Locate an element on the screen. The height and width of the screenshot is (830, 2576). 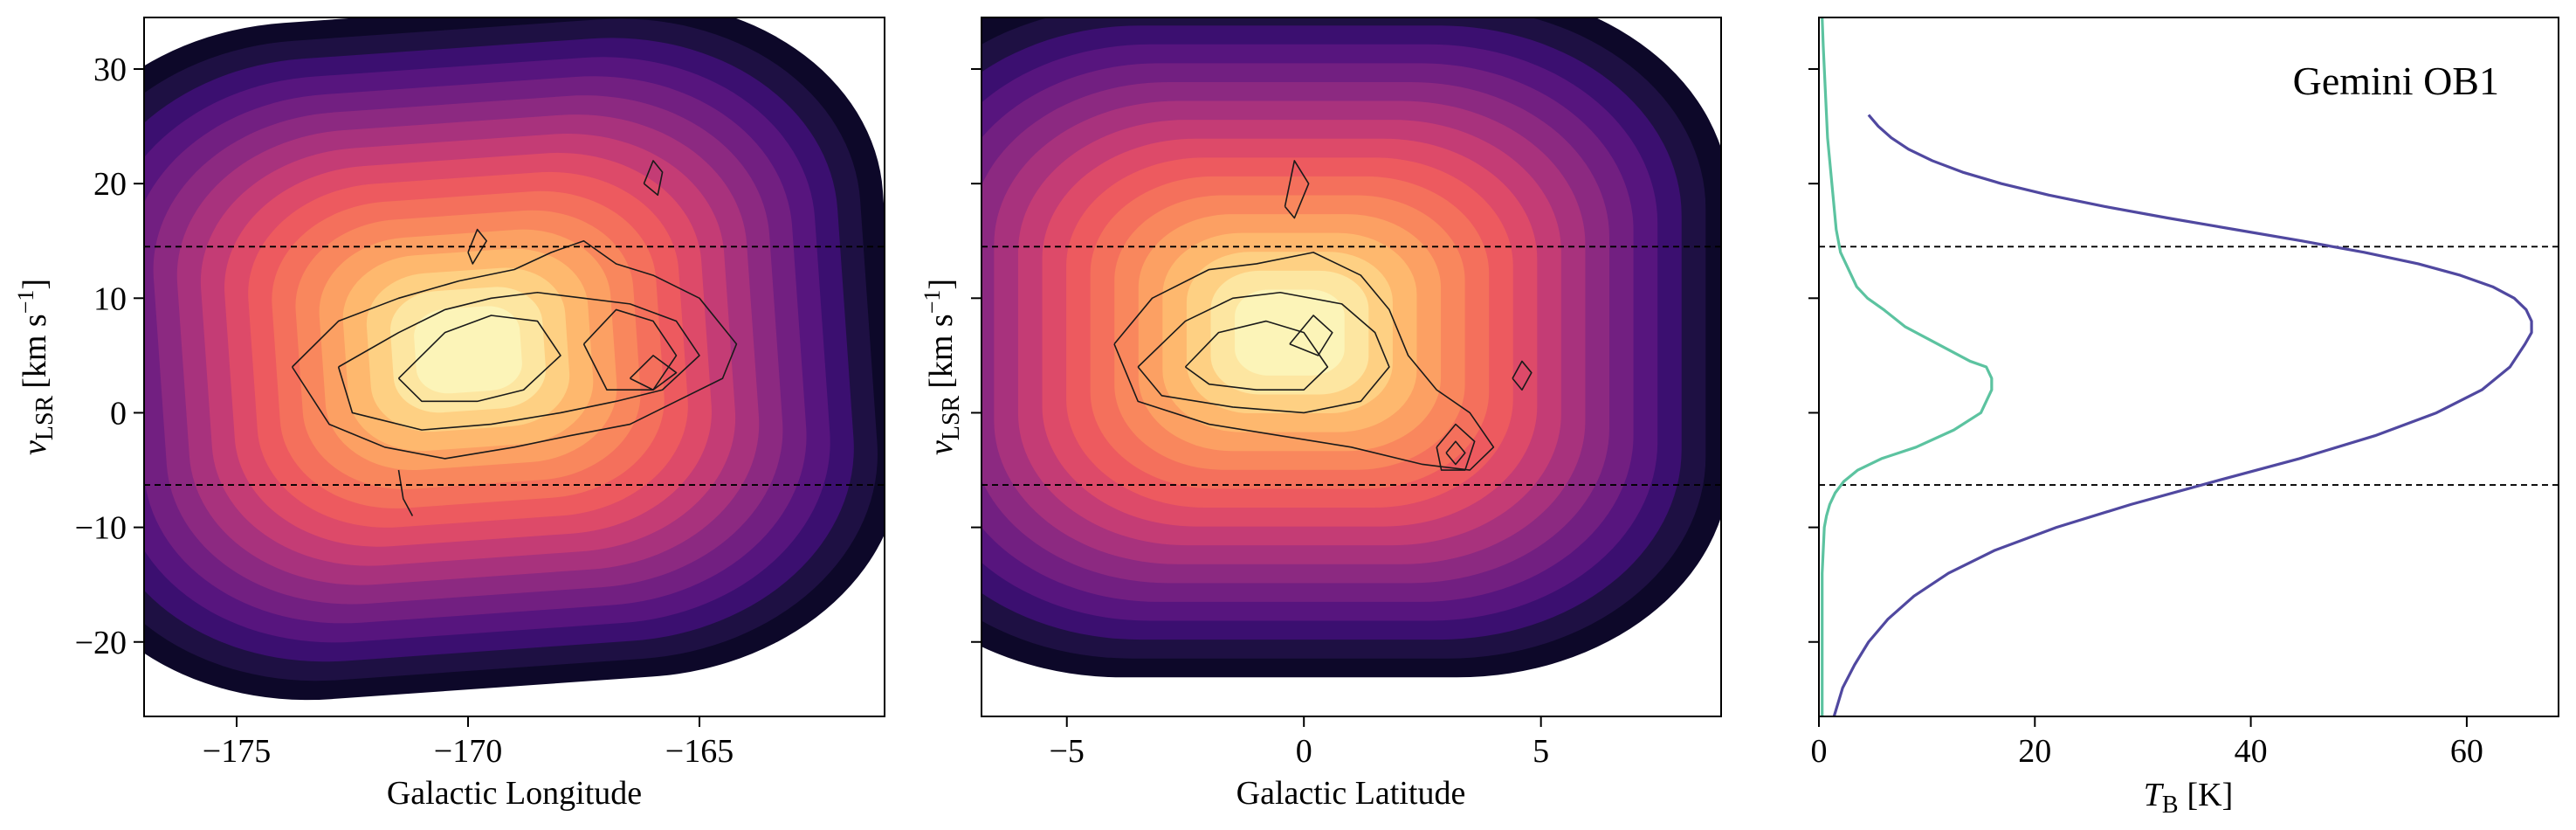
x-tick-label-2: 40 is located at coordinates (2251, 752).